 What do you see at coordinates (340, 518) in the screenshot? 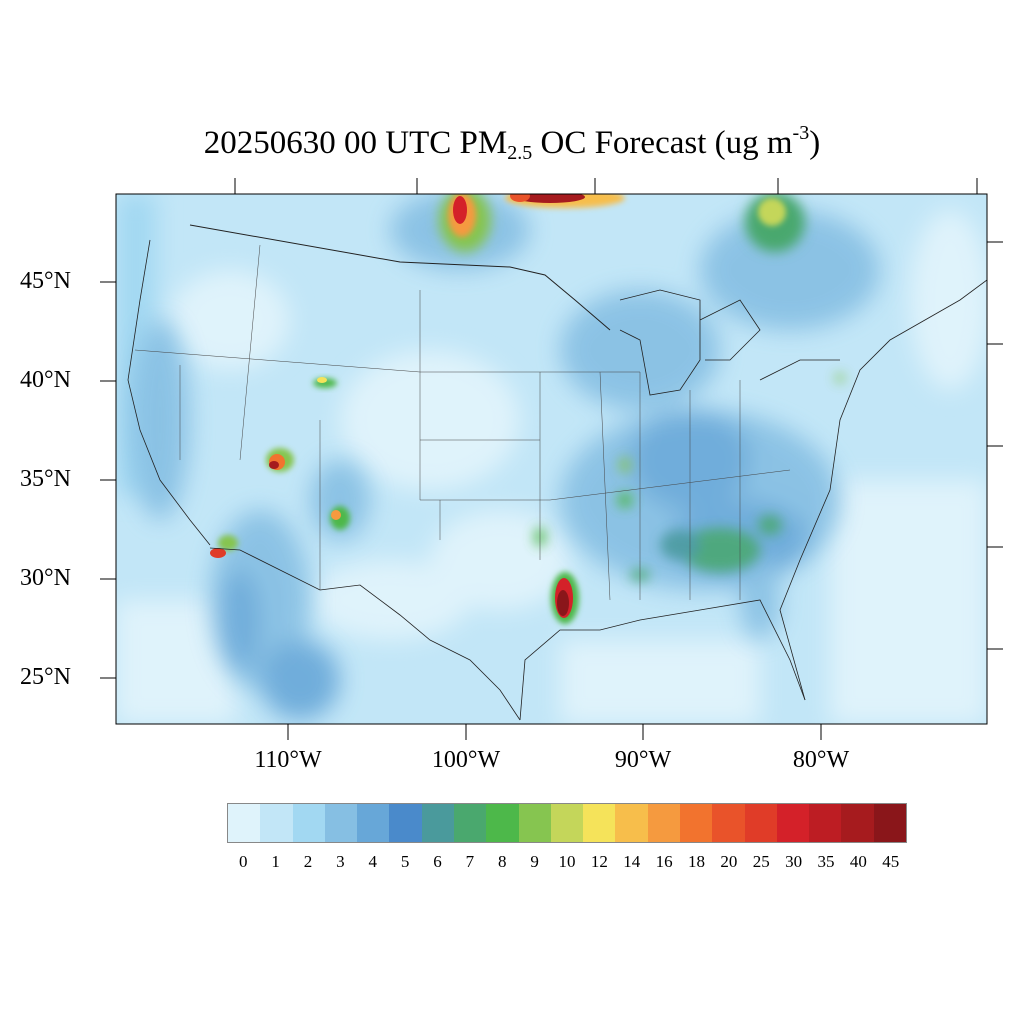
I see `hotspot-arizona` at bounding box center [340, 518].